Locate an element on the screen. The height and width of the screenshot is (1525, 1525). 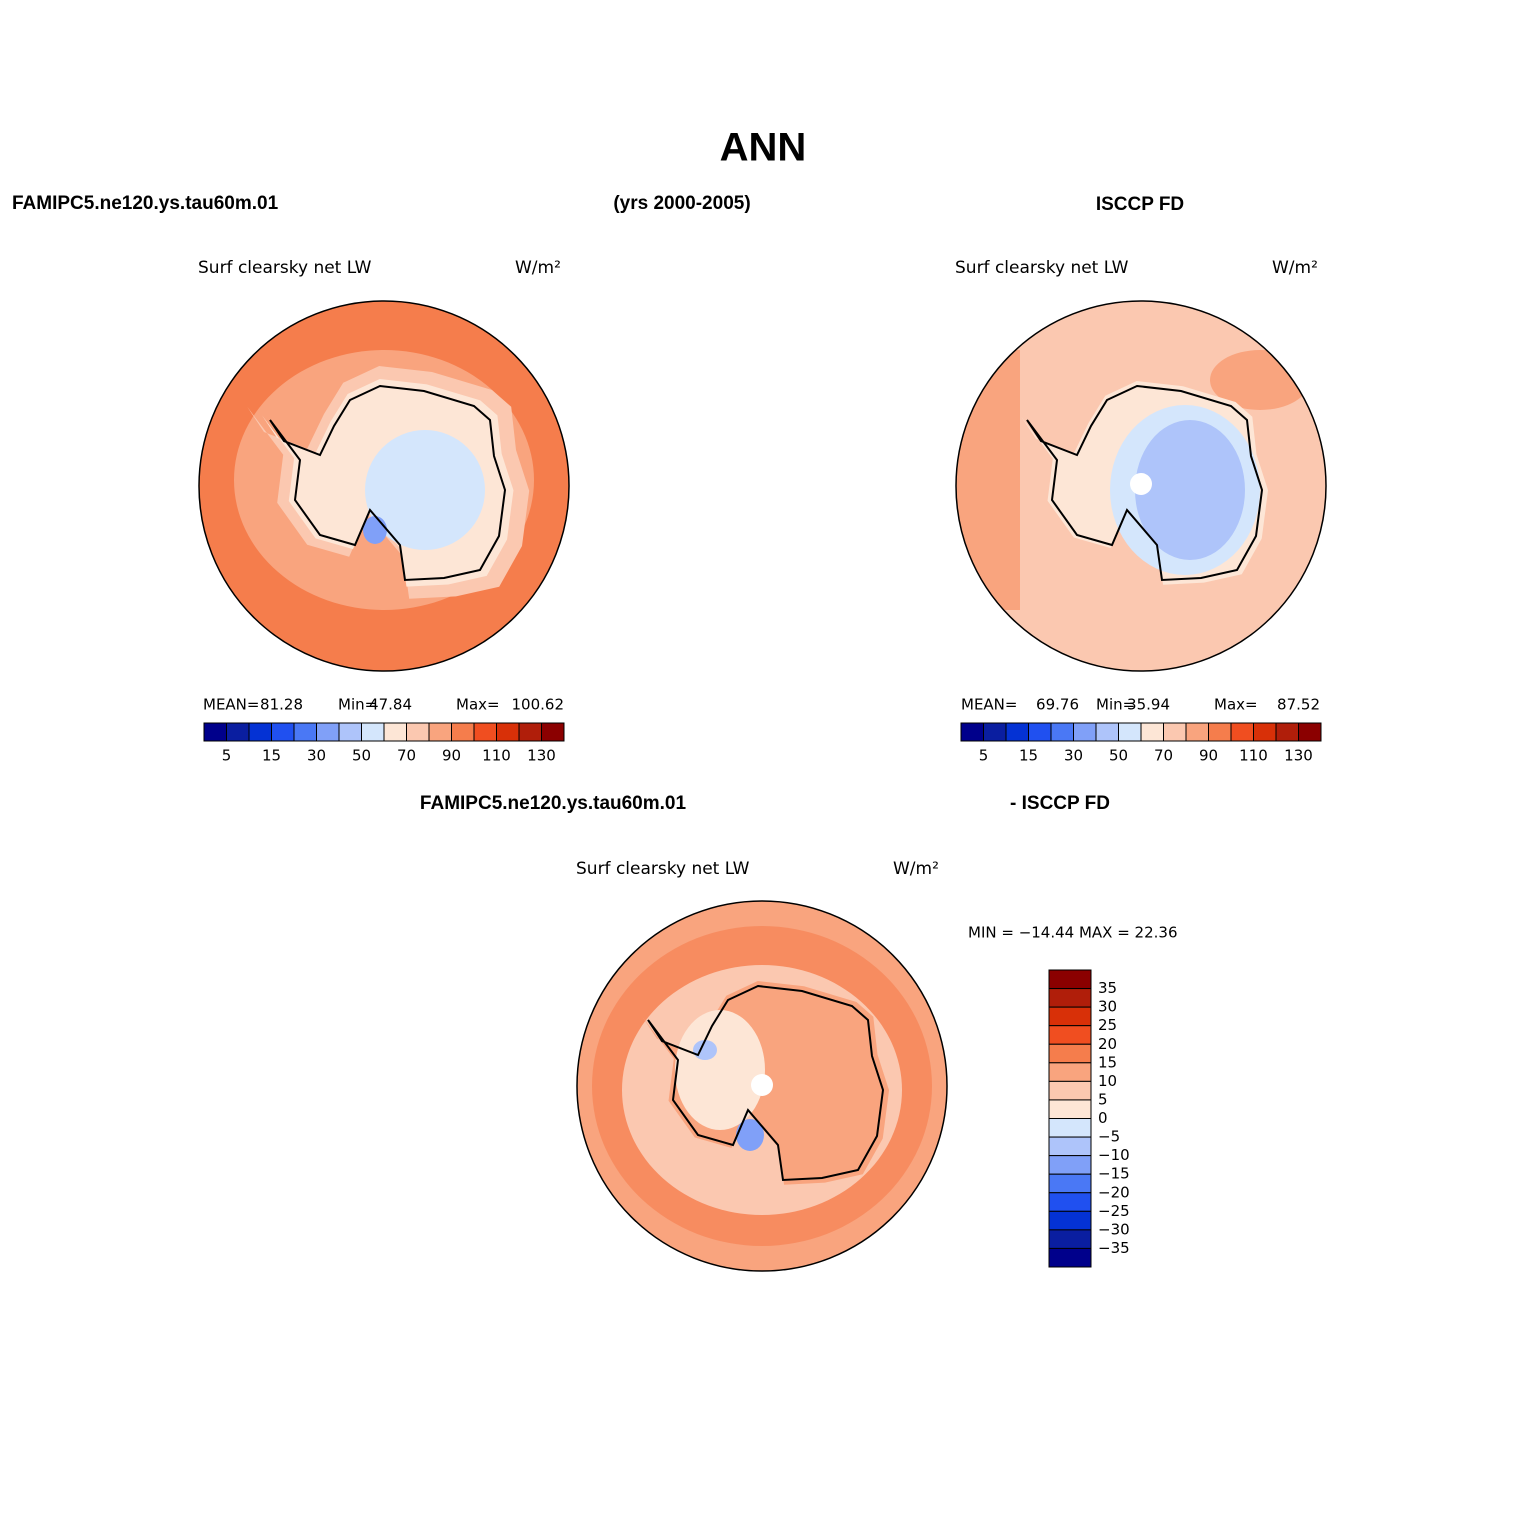
colorbar-label: −10 is located at coordinates (1114, 1155).